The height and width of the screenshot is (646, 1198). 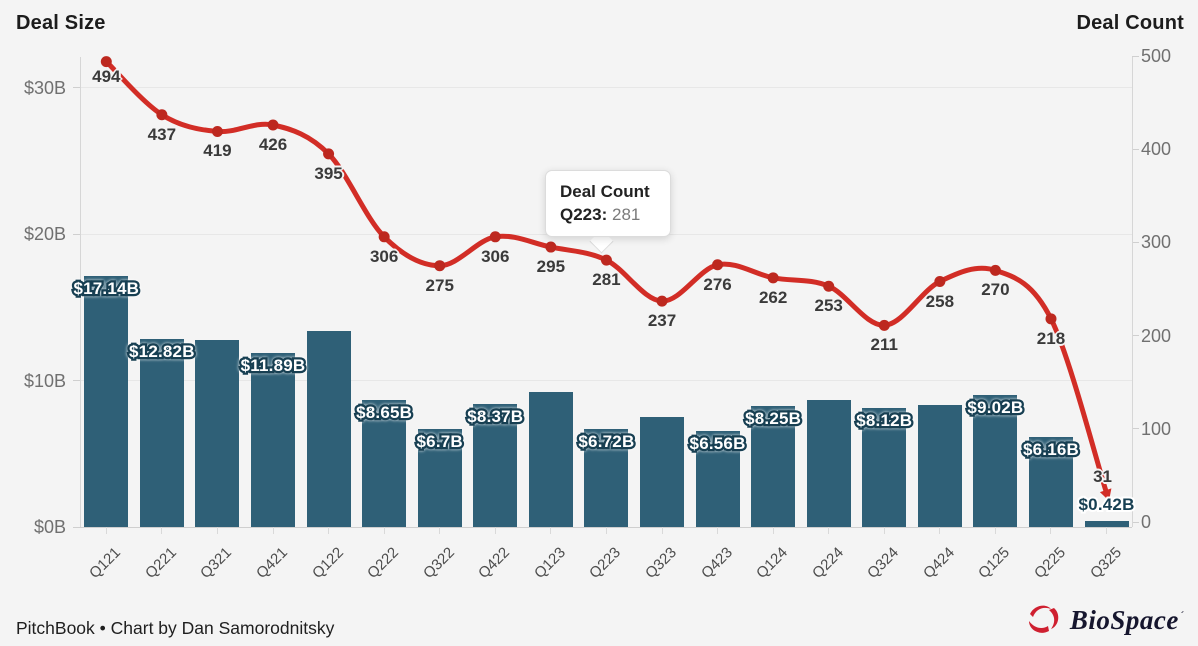 I want to click on right-axis-tick-label: 300, so click(x=1156, y=242).